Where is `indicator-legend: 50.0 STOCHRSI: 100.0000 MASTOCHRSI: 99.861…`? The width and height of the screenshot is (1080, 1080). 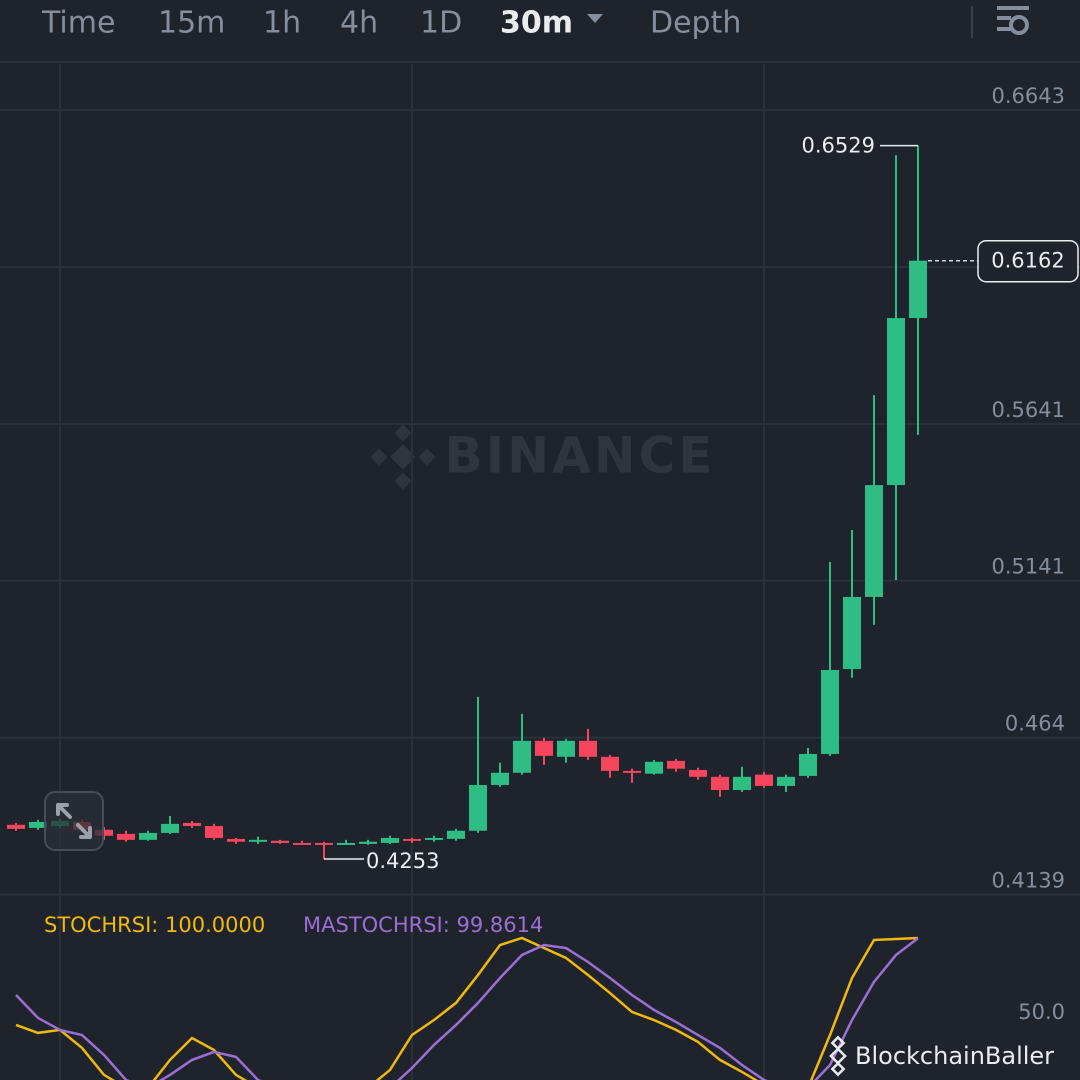
indicator-legend: 50.0 STOCHRSI: 100.0000 MASTOCHRSI: 99.861… is located at coordinates (554, 968).